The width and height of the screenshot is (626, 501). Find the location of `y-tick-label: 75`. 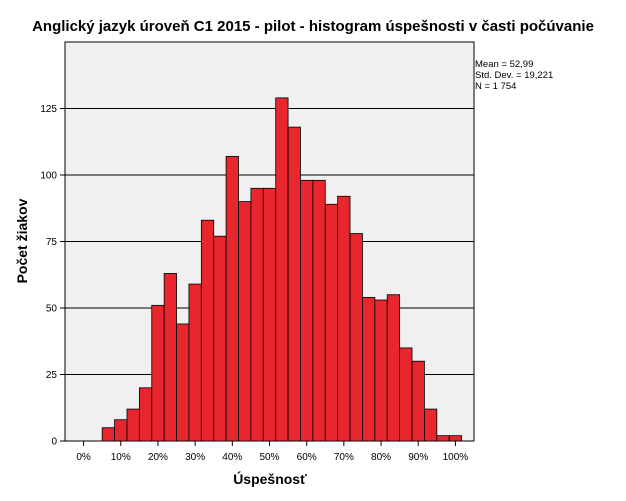

y-tick-label: 75 is located at coordinates (52, 242).